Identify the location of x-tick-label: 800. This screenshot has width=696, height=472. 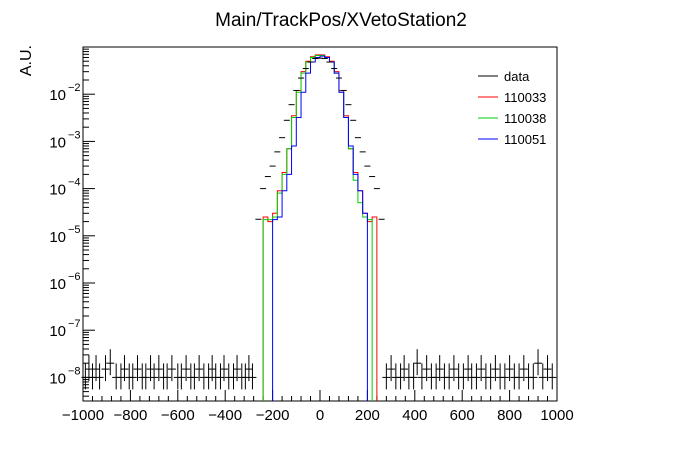
(509, 415).